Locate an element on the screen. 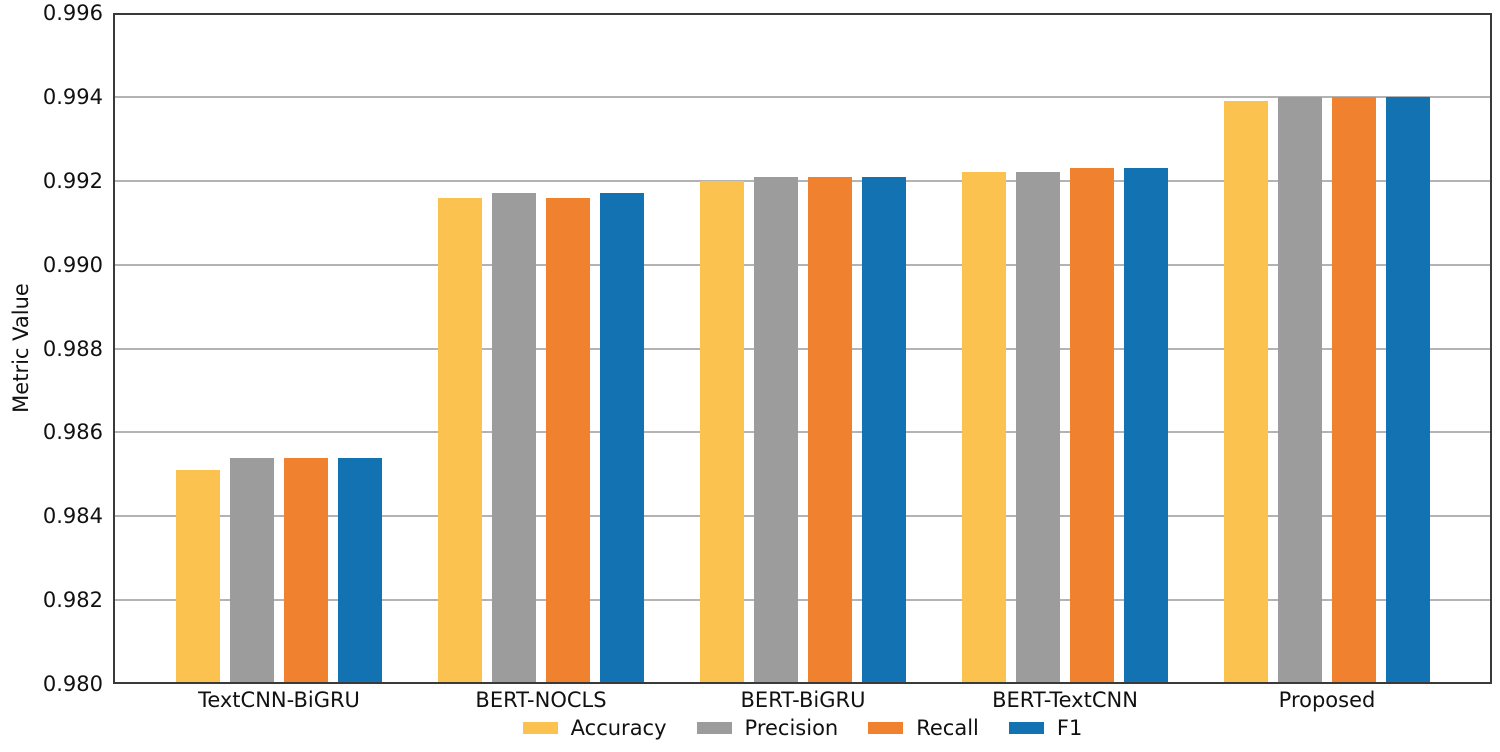  x-tick-label: BERT-TextCNN is located at coordinates (1065, 700).